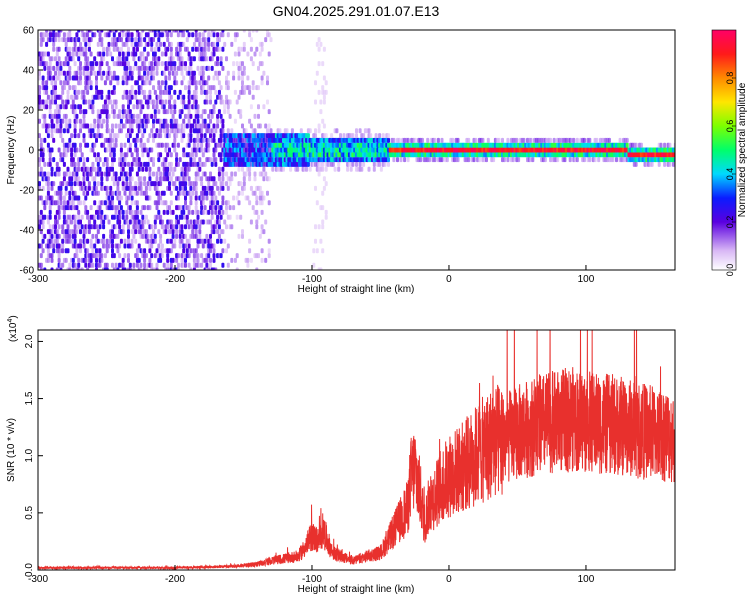 Image resolution: width=750 pixels, height=600 pixels. I want to click on y-tick-label: 40, so click(29, 71).